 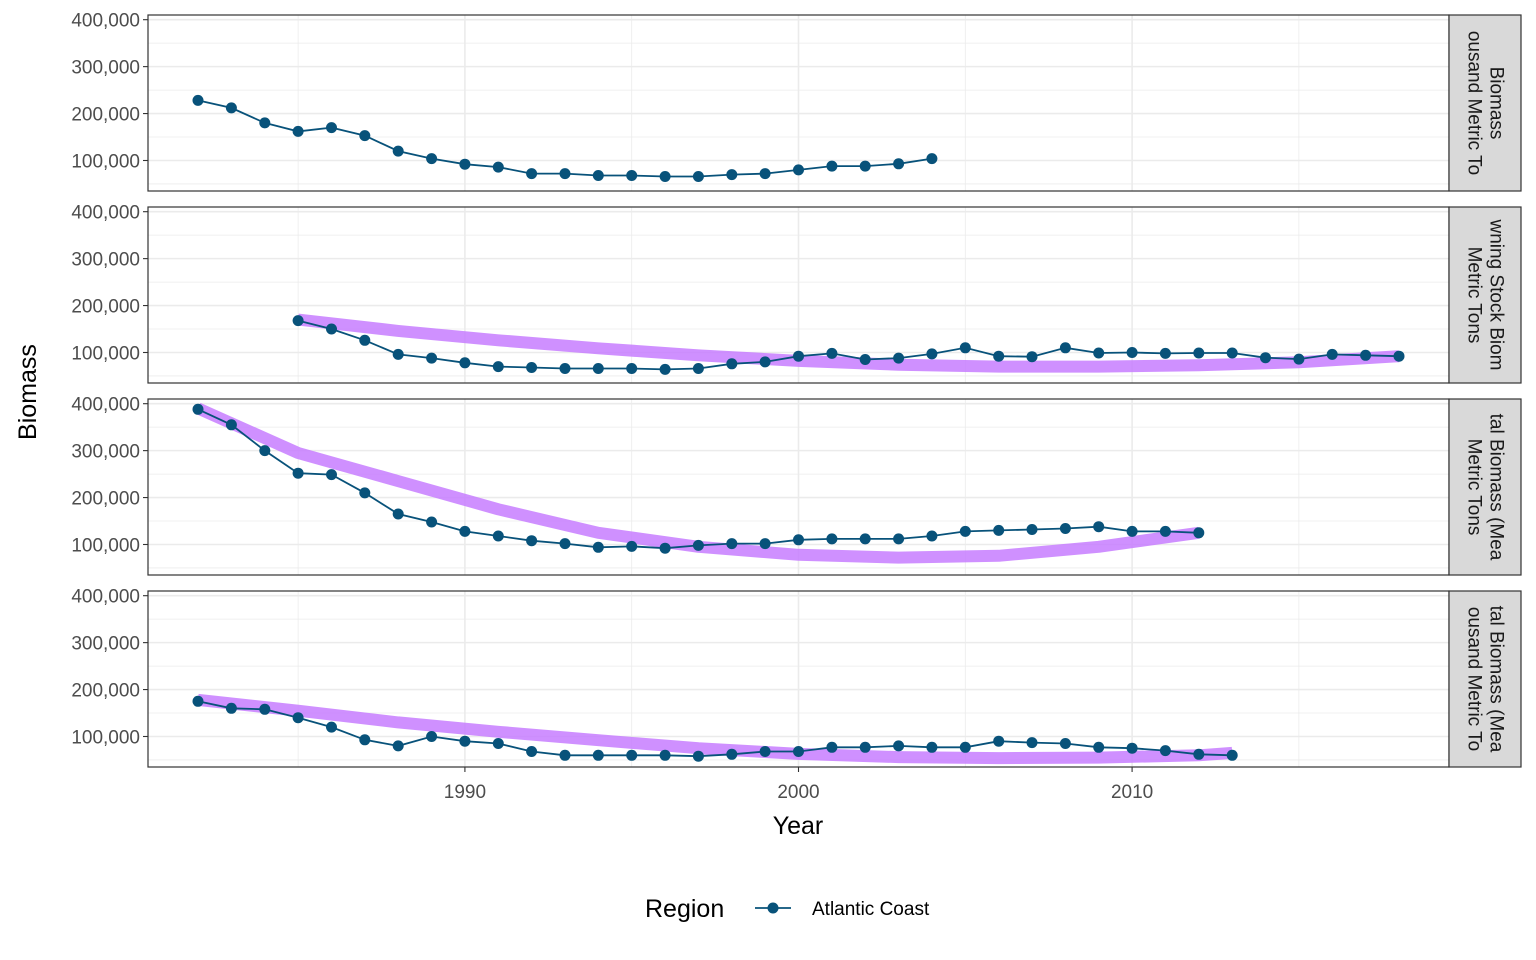 What do you see at coordinates (773, 908) in the screenshot?
I see `legend-key-point` at bounding box center [773, 908].